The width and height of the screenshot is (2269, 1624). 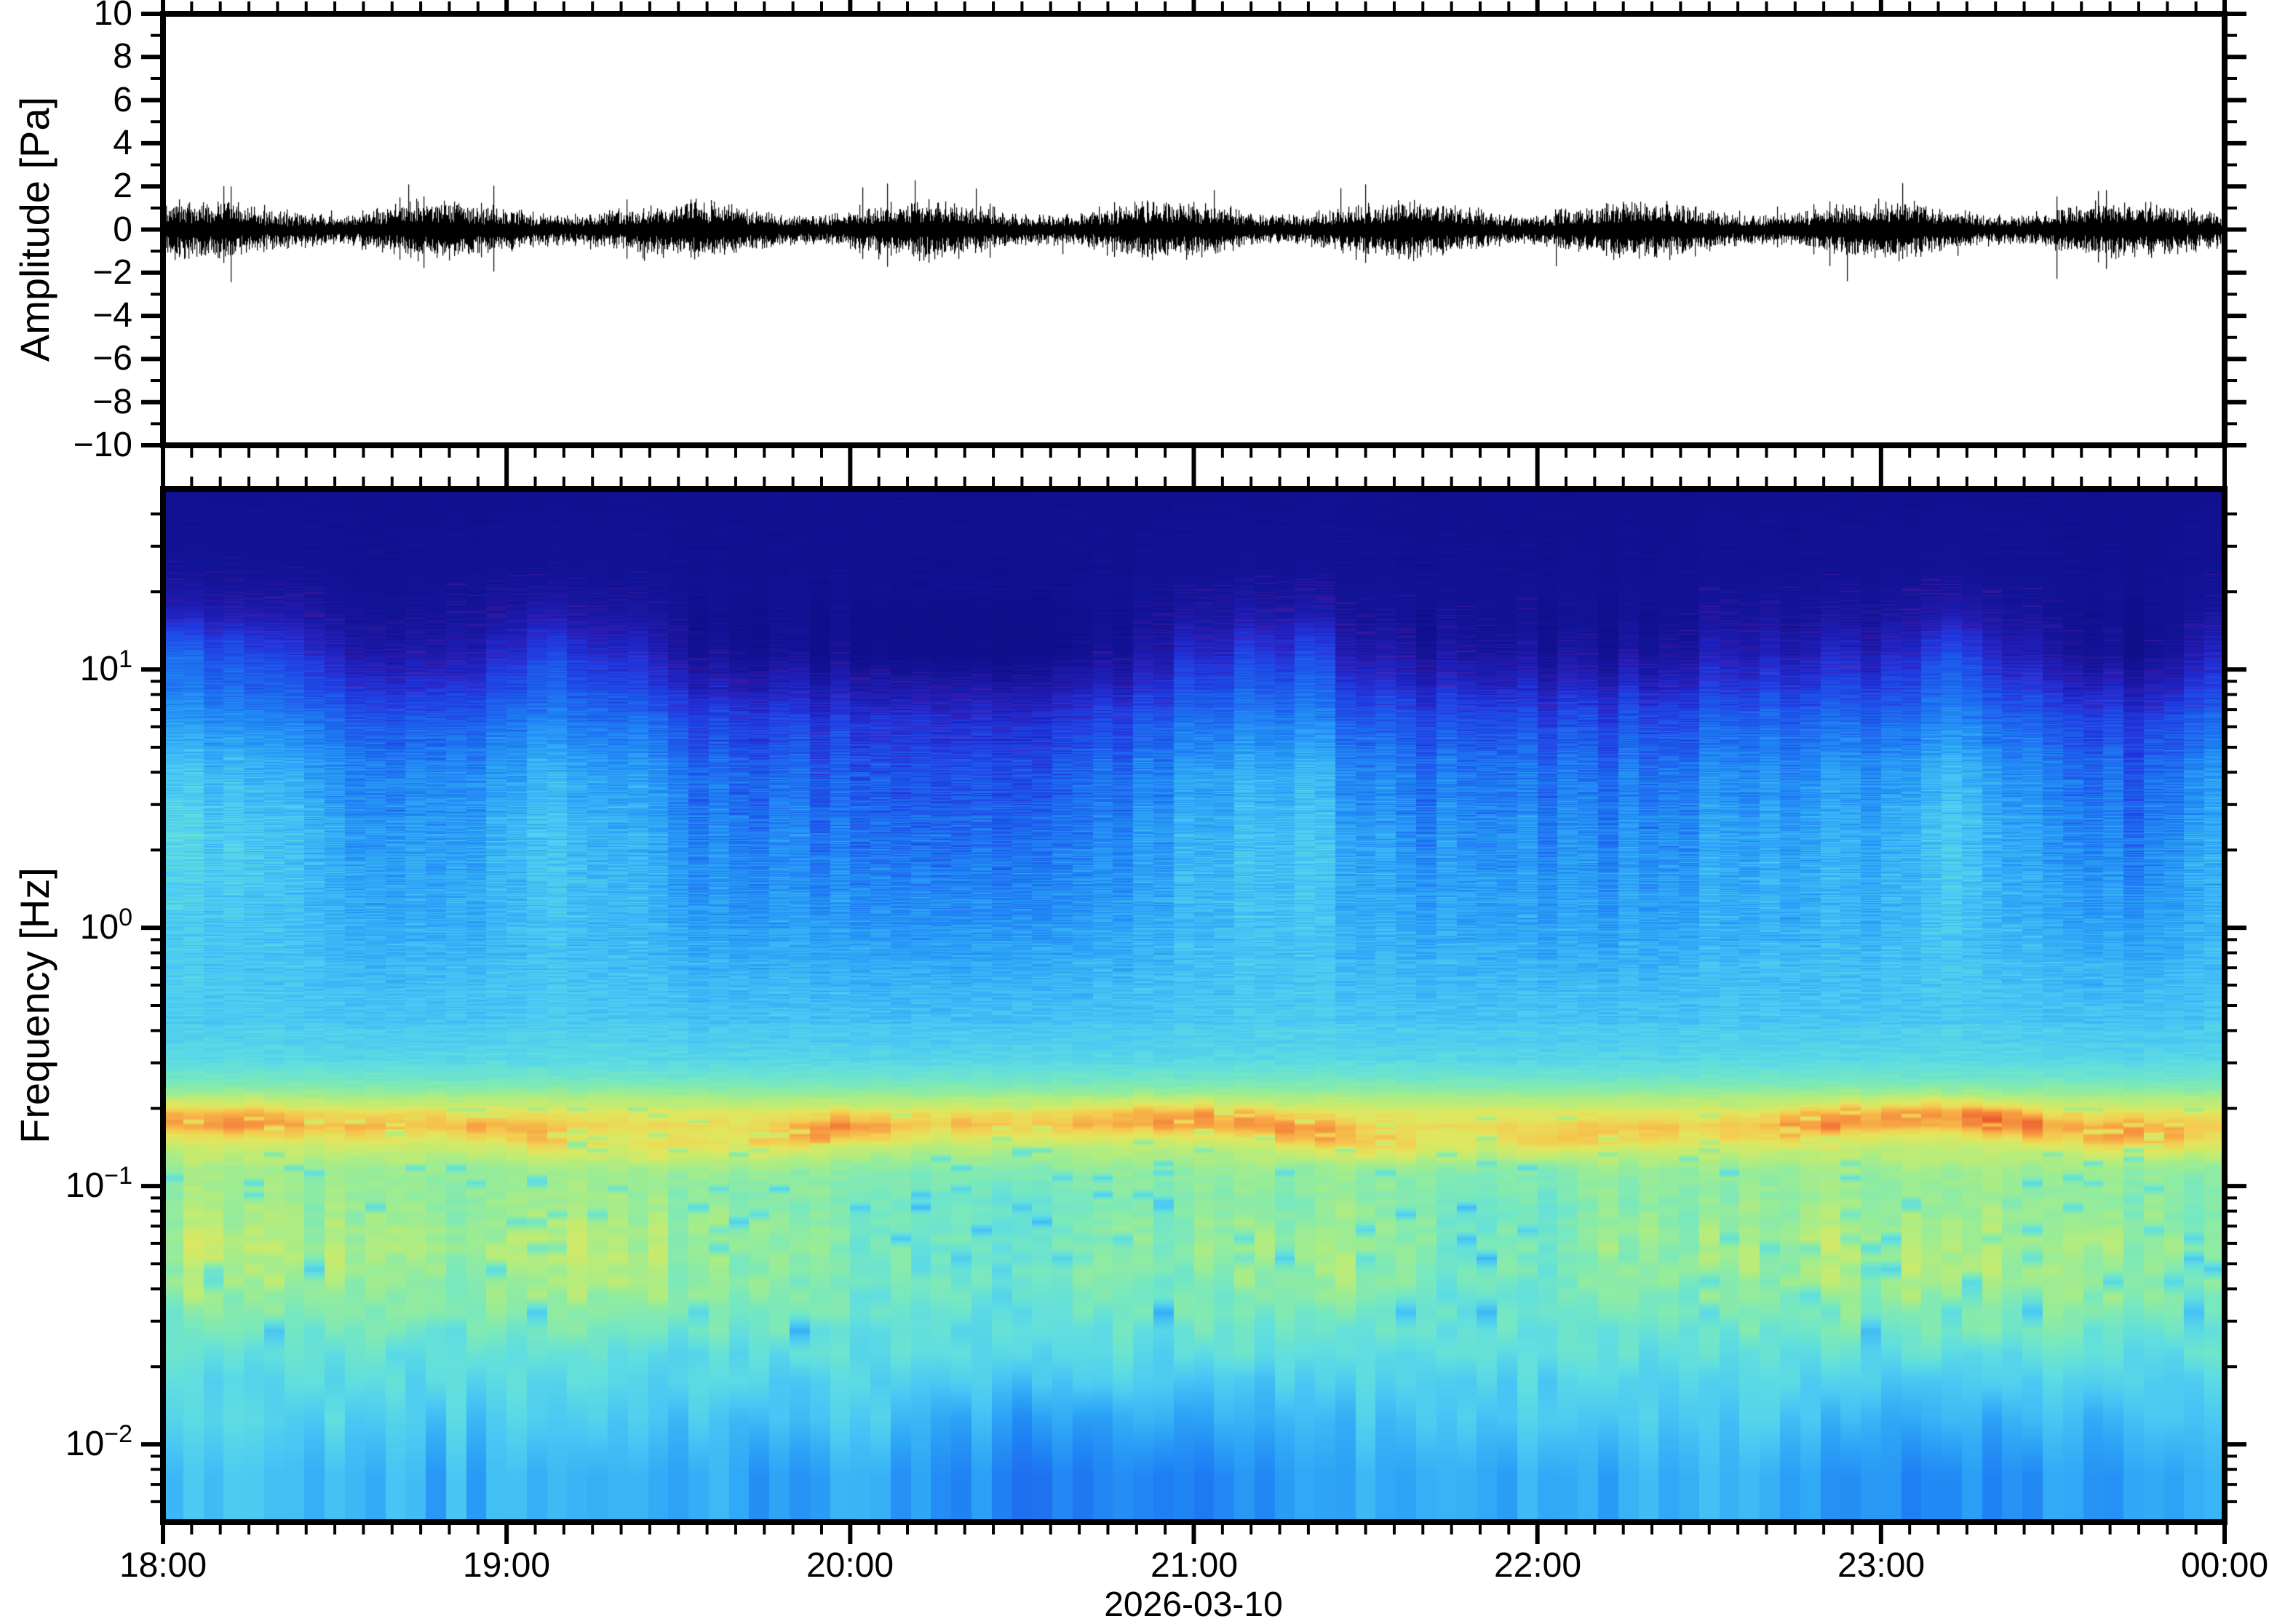 What do you see at coordinates (1194, 1565) in the screenshot?
I see `time-tick-label: 21:00` at bounding box center [1194, 1565].